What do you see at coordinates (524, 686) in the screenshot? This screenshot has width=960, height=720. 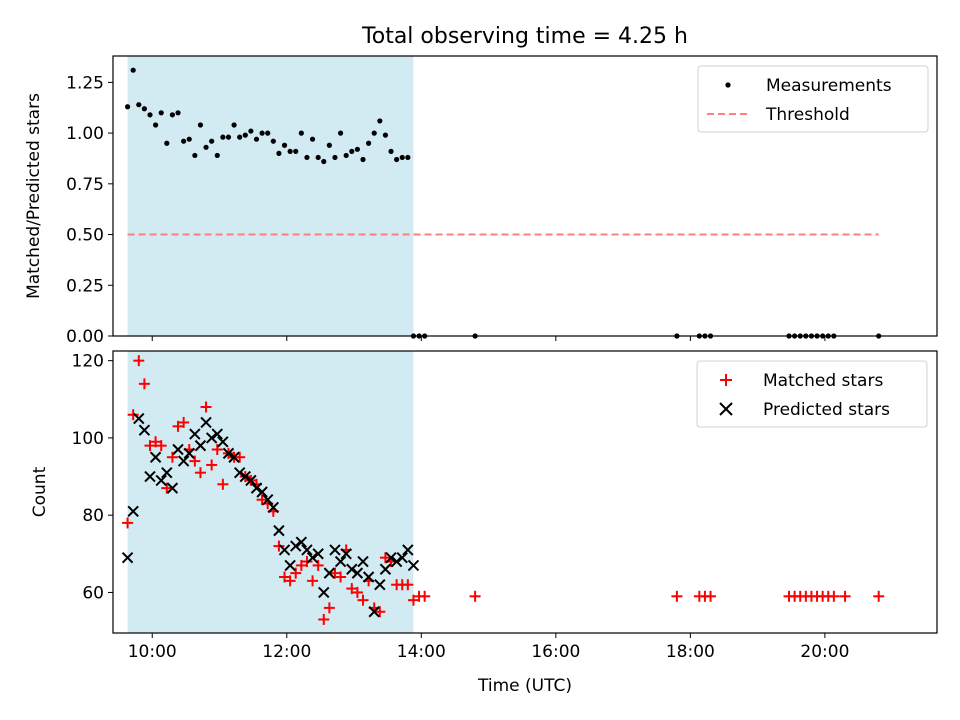 I see `bottom-x-axis-label: Time (UTC)` at bounding box center [524, 686].